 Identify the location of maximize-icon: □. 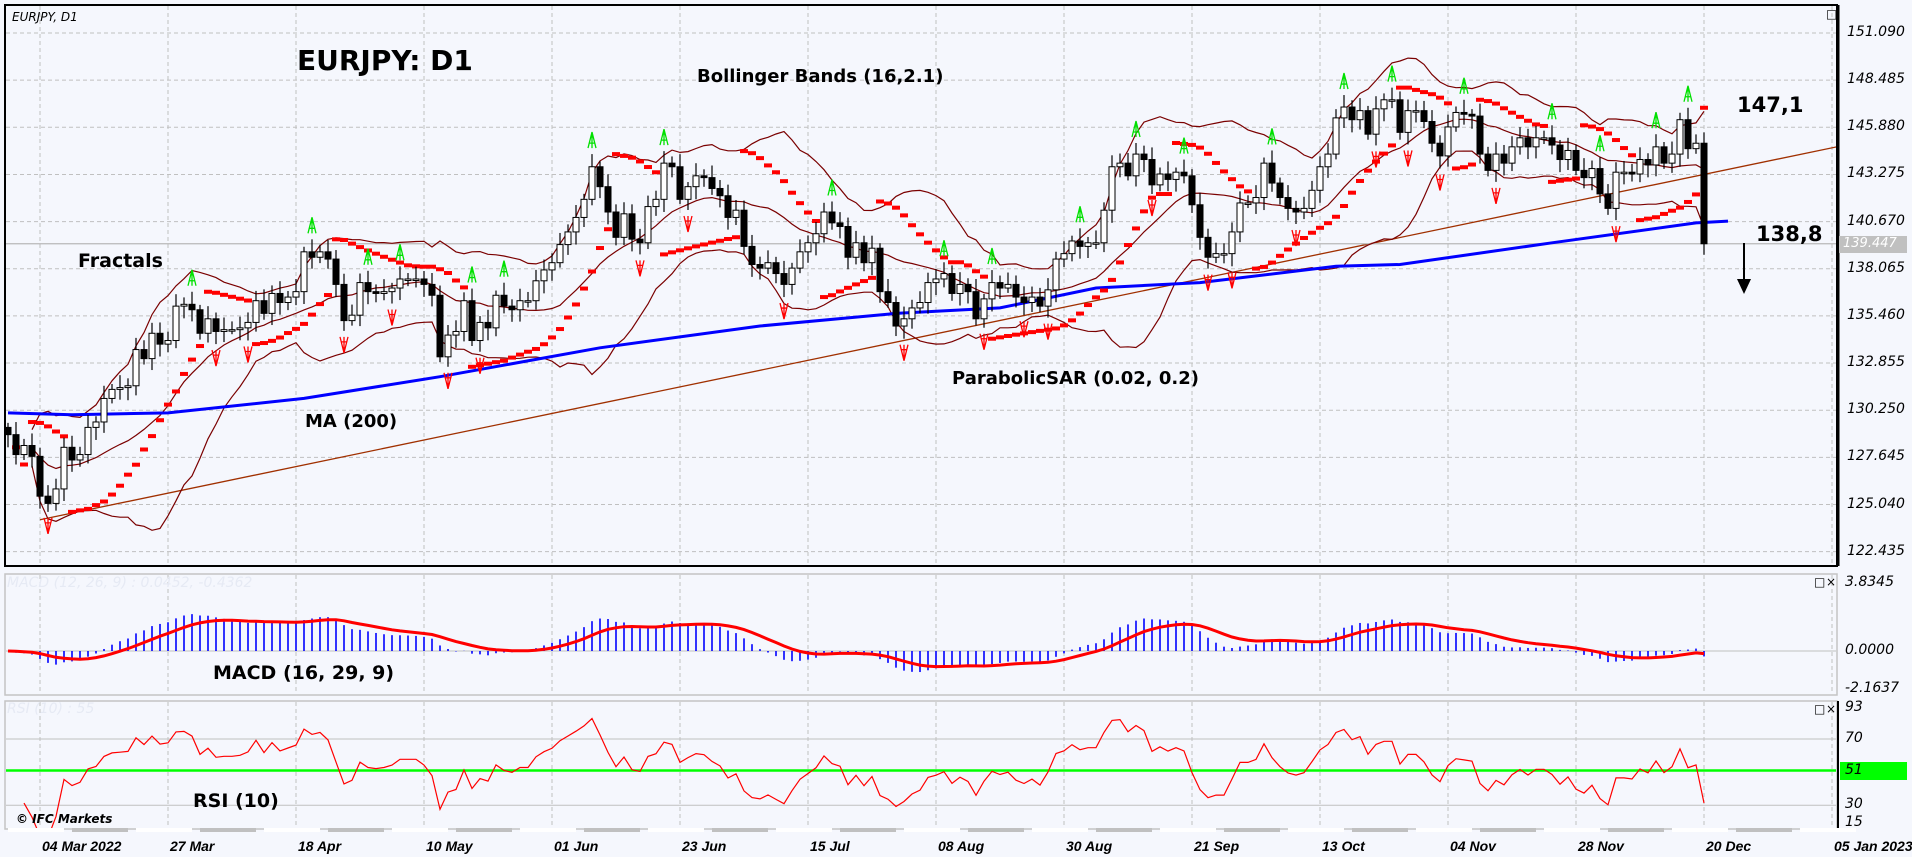
(1832, 14).